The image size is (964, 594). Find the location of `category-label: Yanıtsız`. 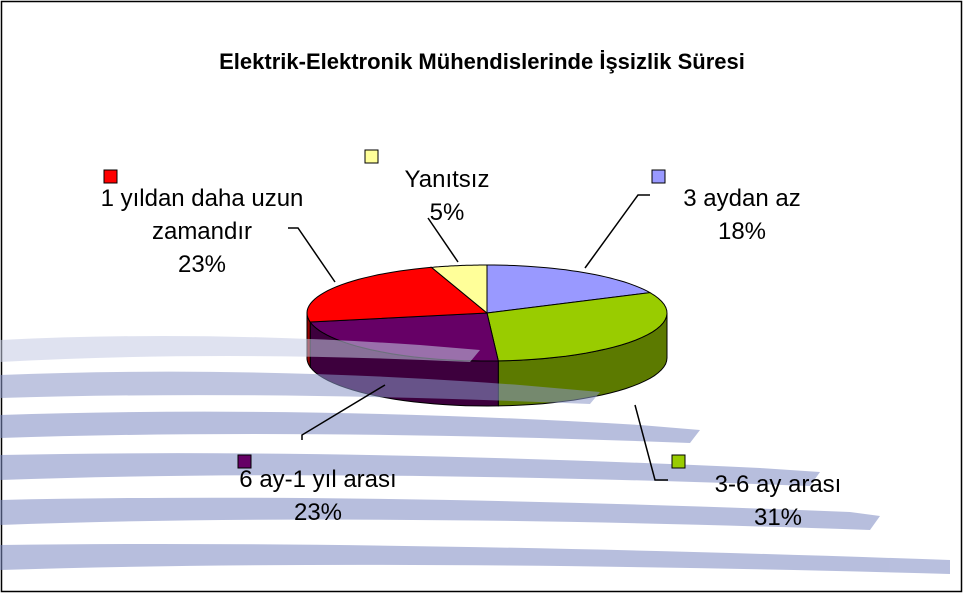

category-label: Yanıtsız is located at coordinates (447, 179).